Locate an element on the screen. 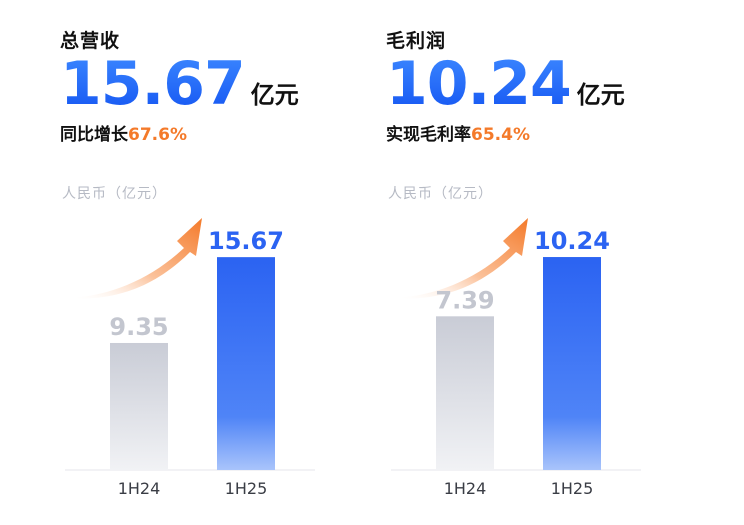 Image resolution: width=744 pixels, height=525 pixels. revenue-growth: 同比增长67.6% is located at coordinates (123, 132).